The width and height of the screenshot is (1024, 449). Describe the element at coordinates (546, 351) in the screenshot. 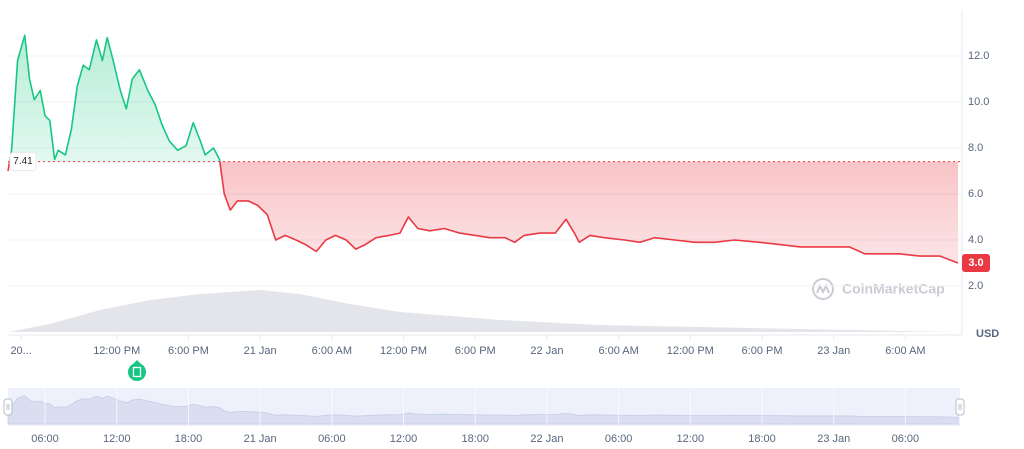

I see `x-tick-label: 22 Jan` at that location.